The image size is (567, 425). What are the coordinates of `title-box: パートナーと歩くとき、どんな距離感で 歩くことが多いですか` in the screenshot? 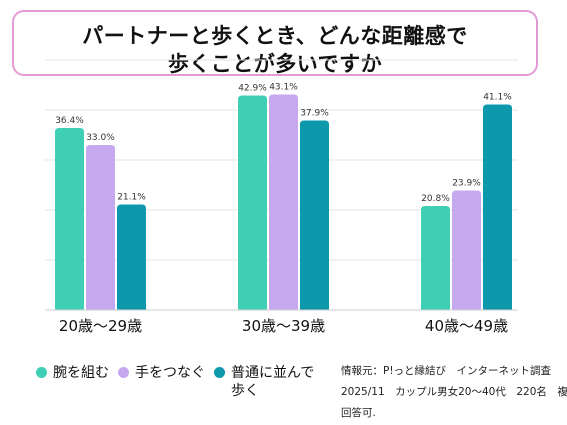 It's located at (275, 43).